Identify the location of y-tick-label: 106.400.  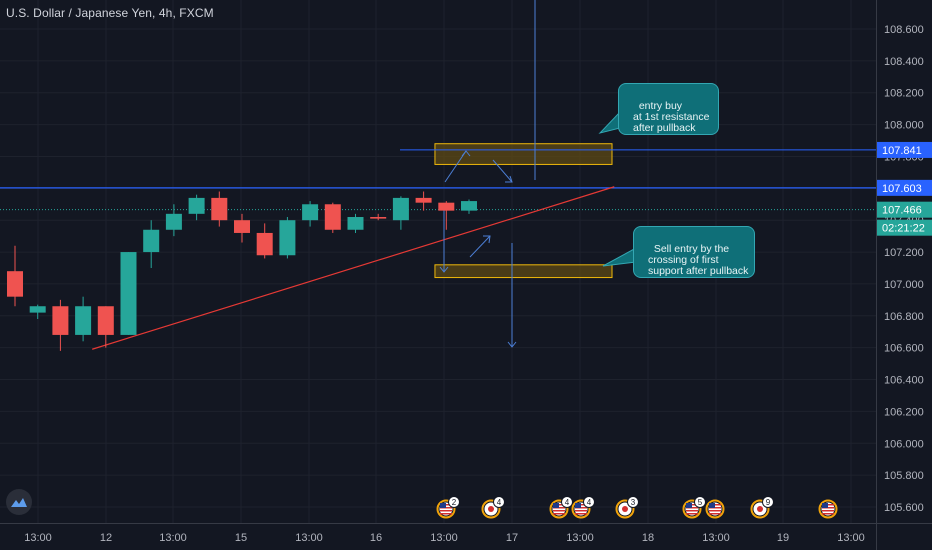
(904, 381).